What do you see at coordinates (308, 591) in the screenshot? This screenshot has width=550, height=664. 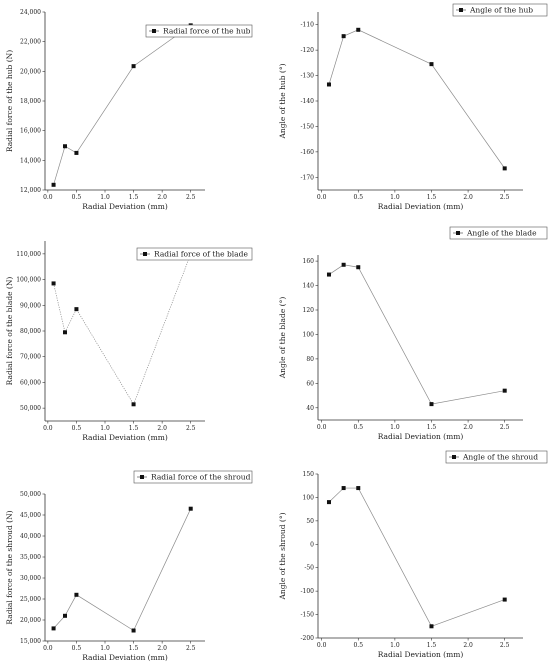 I see `y-tick-label: -100` at bounding box center [308, 591].